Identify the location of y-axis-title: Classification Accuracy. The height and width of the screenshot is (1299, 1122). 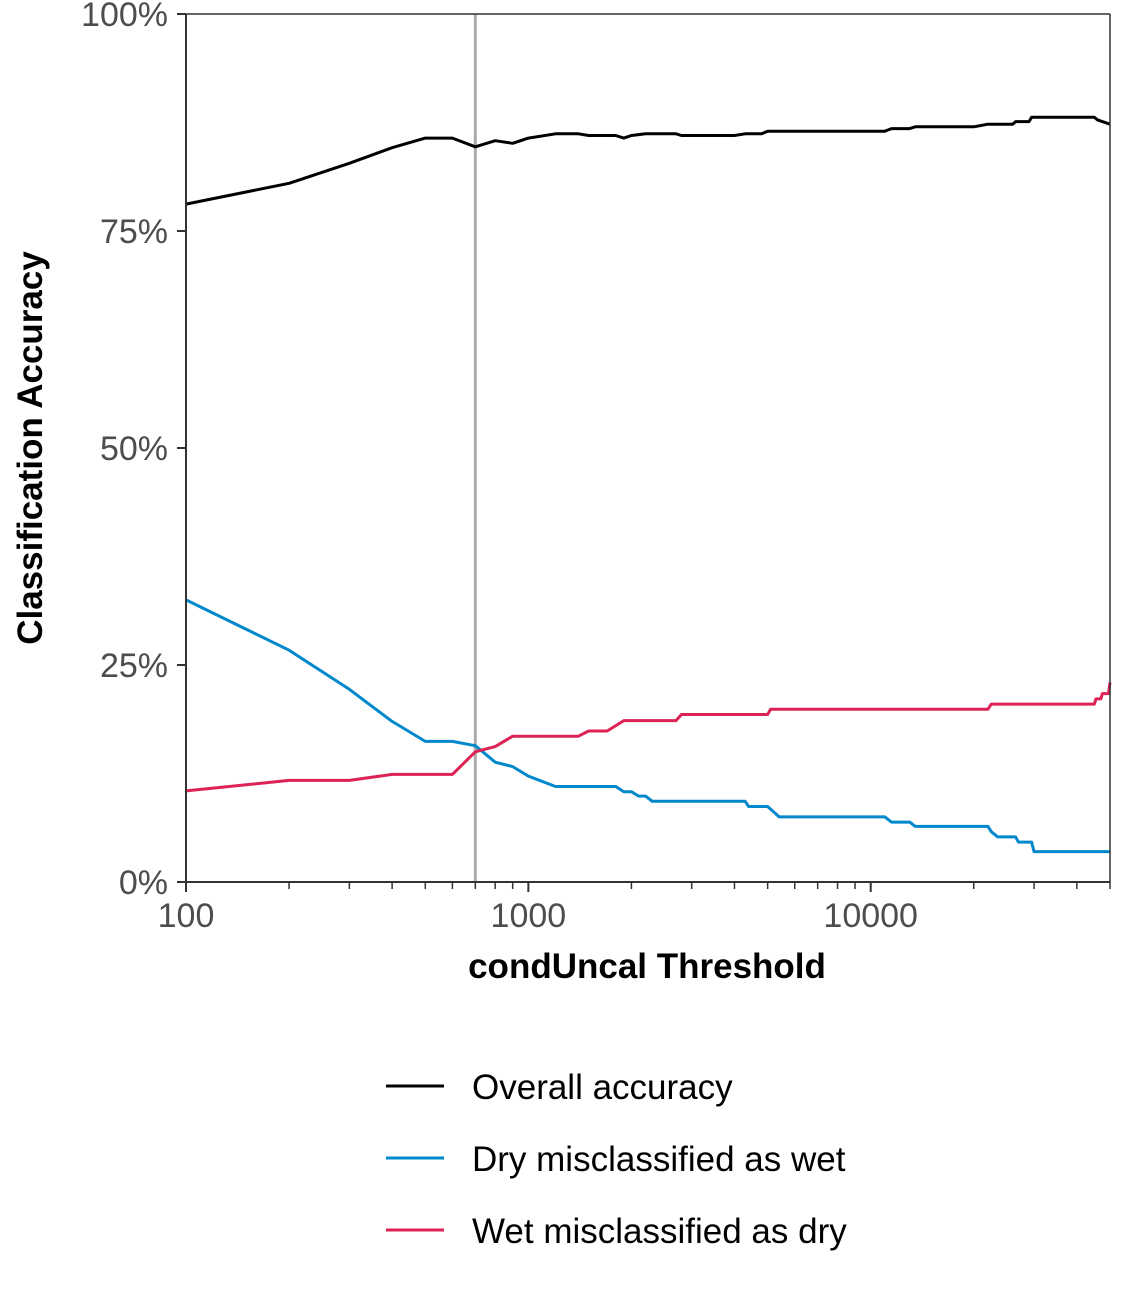
(30, 448).